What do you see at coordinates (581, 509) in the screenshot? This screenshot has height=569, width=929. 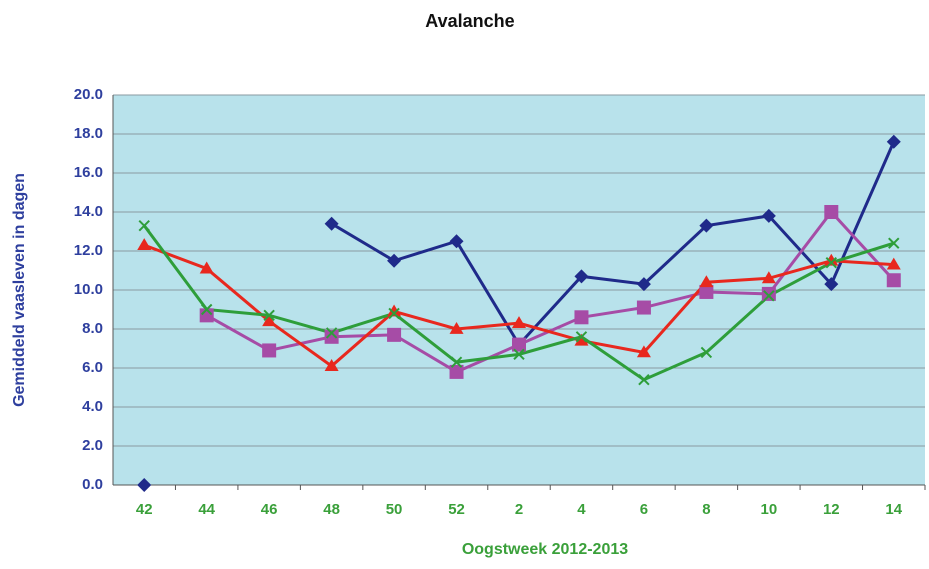 I see `x-tick-label: 4` at bounding box center [581, 509].